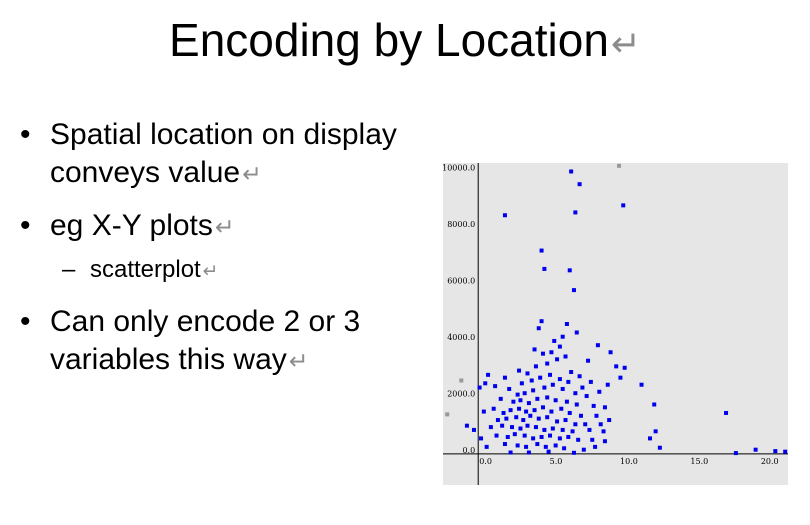 This screenshot has height=525, width=810. Describe the element at coordinates (69, 269) in the screenshot. I see `dash-marker: –` at that location.